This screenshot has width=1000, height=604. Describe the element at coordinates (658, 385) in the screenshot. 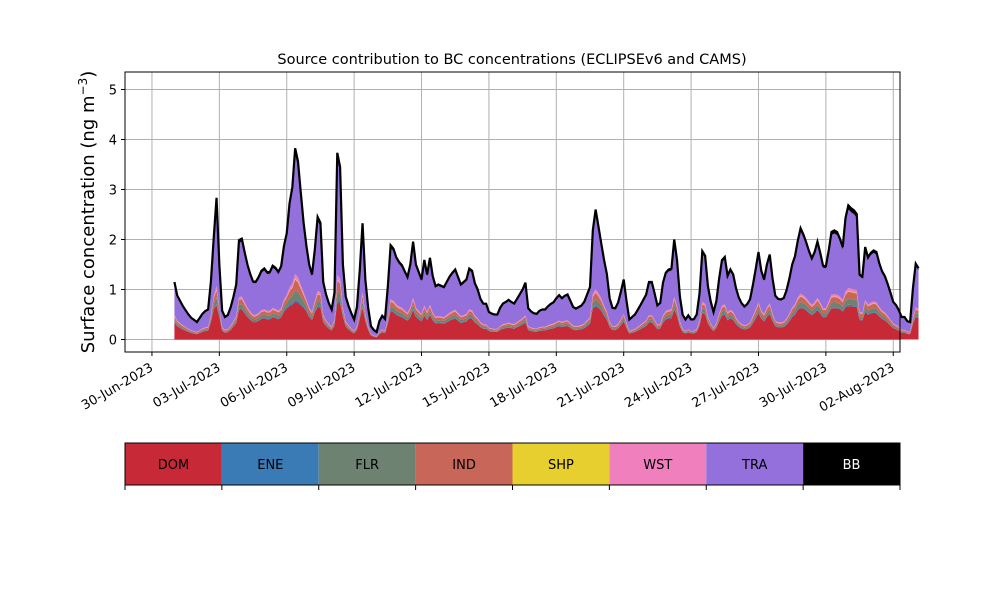

I see `x-tick-label: 24-Jul-2023` at that location.